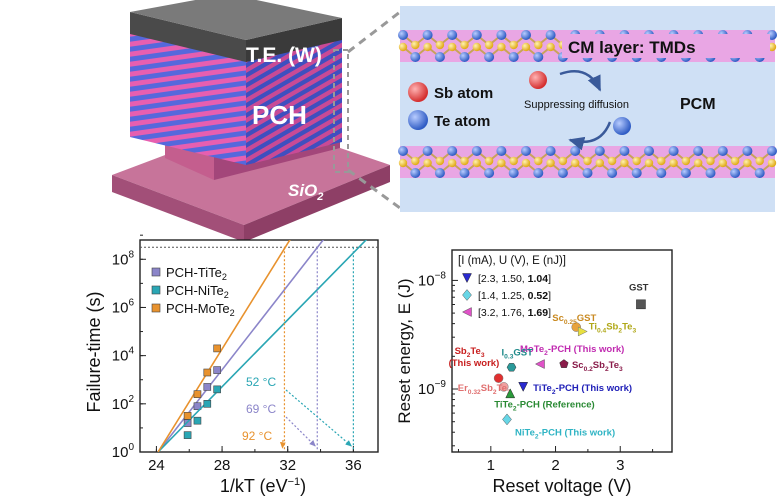  I want to click on point-label-part: -PCH (This work), so click(594, 388).